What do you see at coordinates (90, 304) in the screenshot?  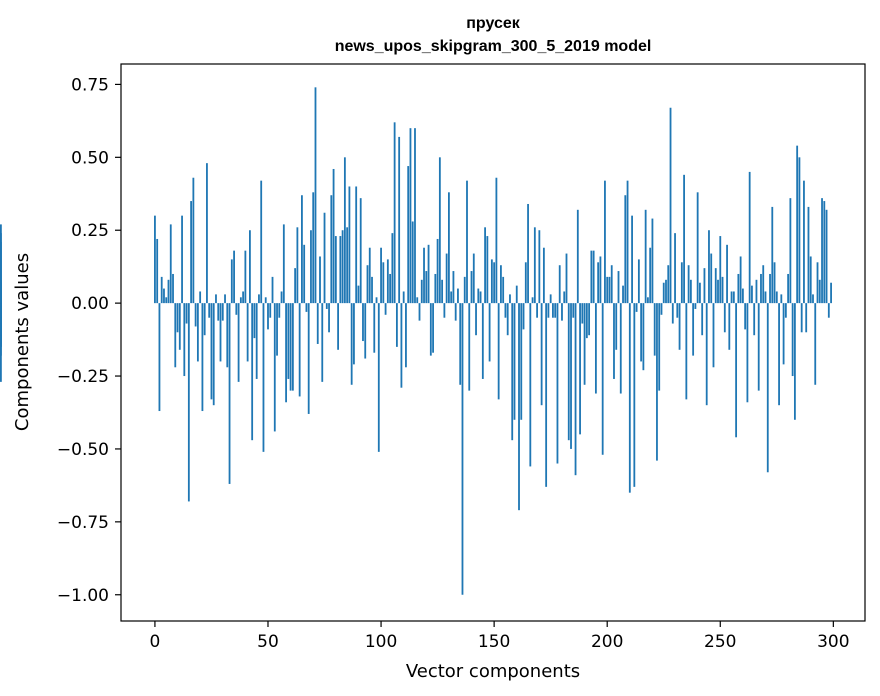 I see `y-tick-label: 0.00` at bounding box center [90, 304].